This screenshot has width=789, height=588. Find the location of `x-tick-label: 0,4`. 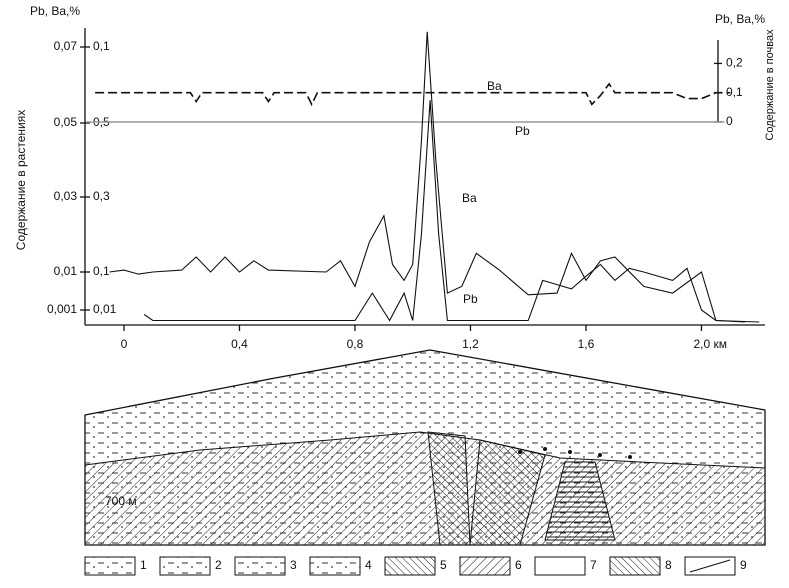

x-tick-label: 0,4 is located at coordinates (239, 344).